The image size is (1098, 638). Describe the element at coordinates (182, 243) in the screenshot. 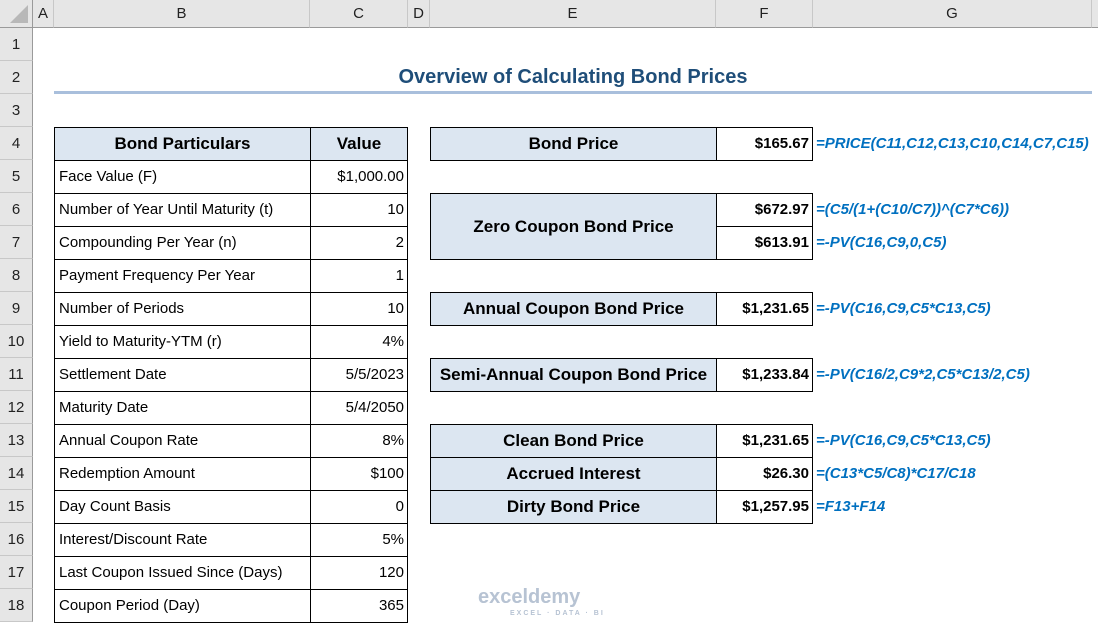

I see `particular-cell: Compounding Per Year (n)` at that location.